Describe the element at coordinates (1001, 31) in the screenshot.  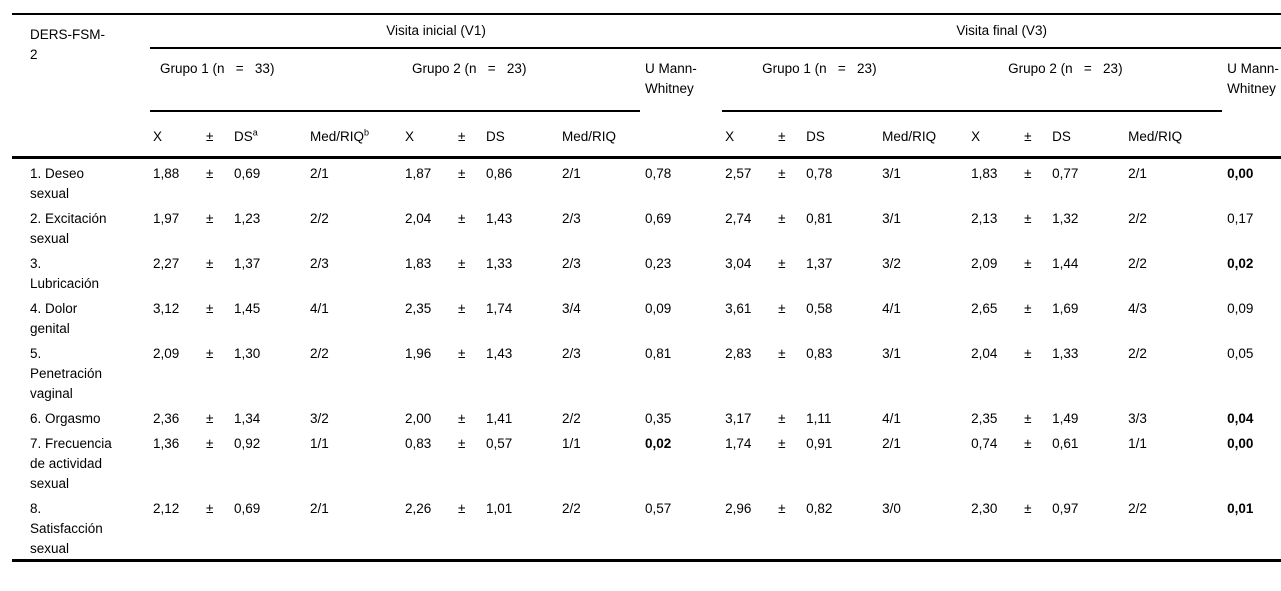
I see `visit-header-v3: Visita final (V3)` at that location.